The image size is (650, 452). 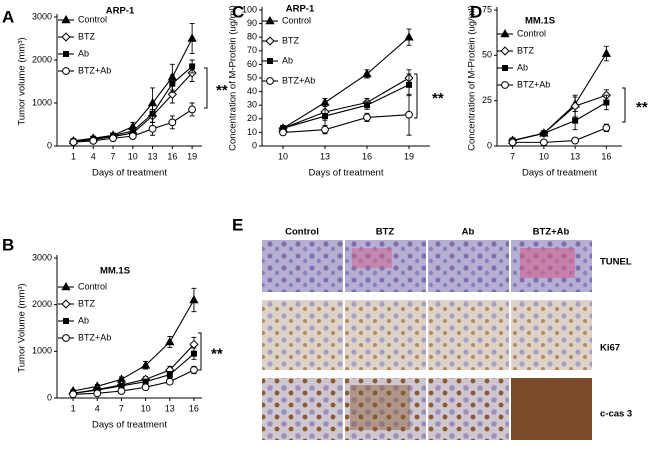 What do you see at coordinates (476, 11) in the screenshot?
I see `panel-letter: D` at bounding box center [476, 11].